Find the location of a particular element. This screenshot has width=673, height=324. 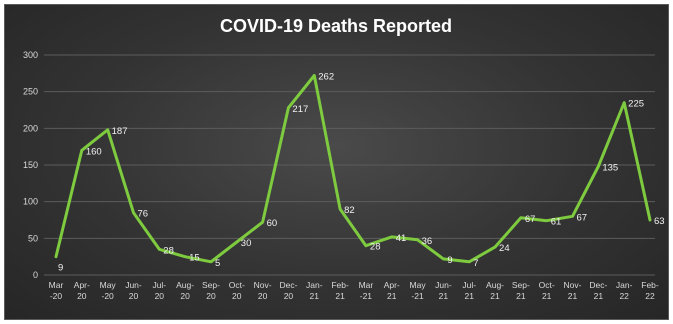

data-label: 24 is located at coordinates (504, 248).